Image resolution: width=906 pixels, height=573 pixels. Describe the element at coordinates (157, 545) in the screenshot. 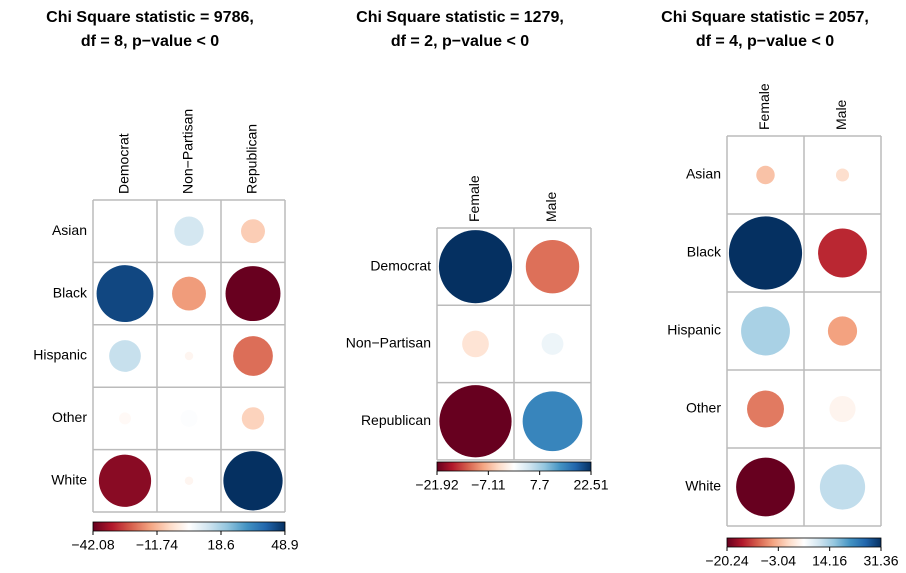

I see `colorbar-label: −11.74` at that location.